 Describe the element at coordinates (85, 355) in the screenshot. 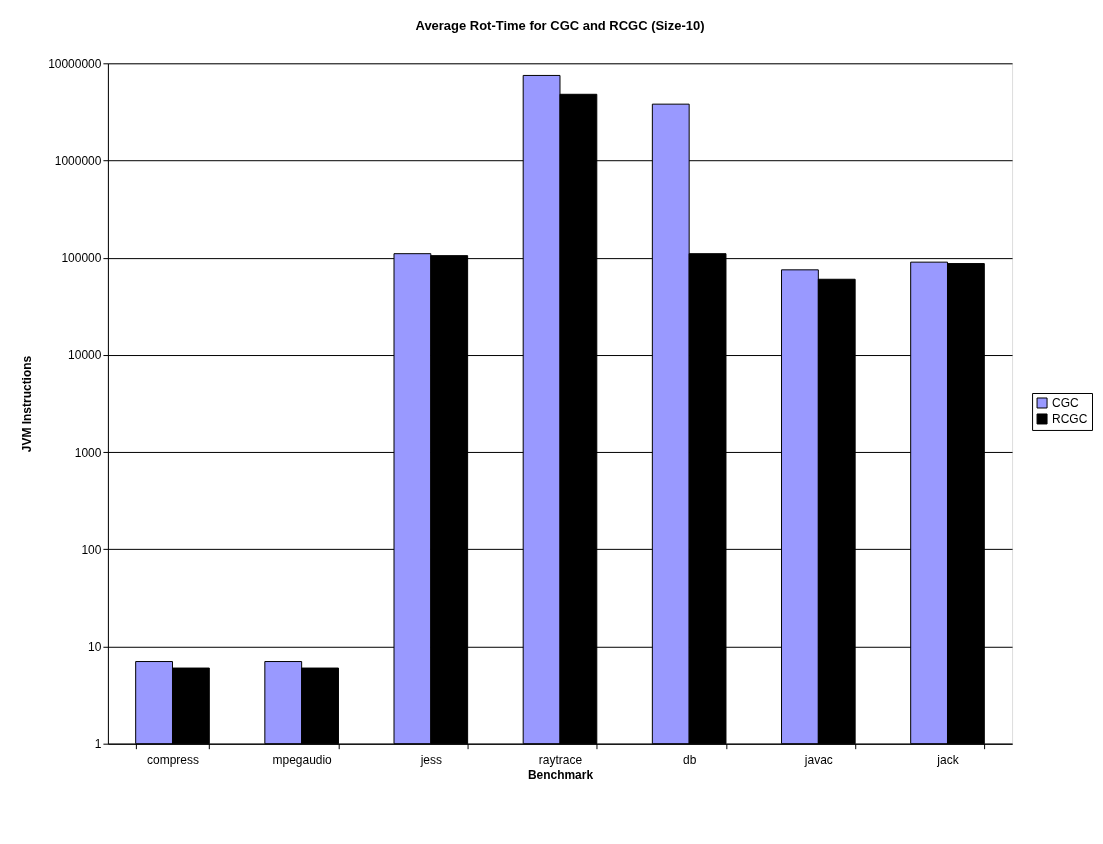

I see `y-tick-label: 10000` at that location.